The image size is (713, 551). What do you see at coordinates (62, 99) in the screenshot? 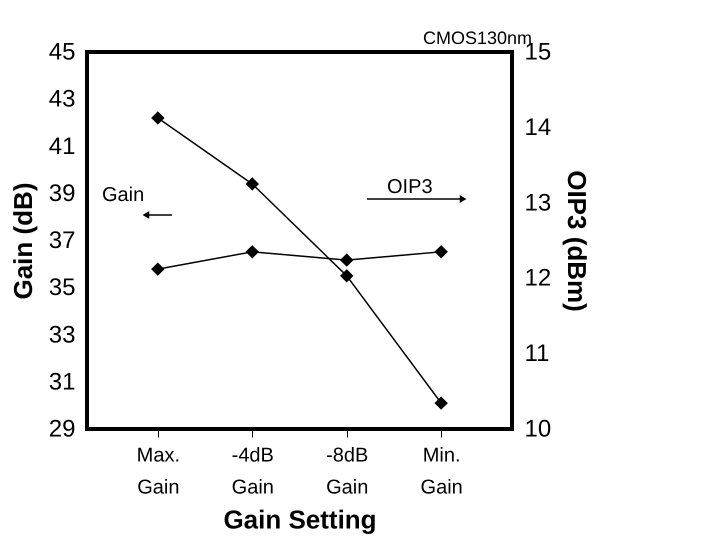
I see `y-tick-label: 43` at bounding box center [62, 99].